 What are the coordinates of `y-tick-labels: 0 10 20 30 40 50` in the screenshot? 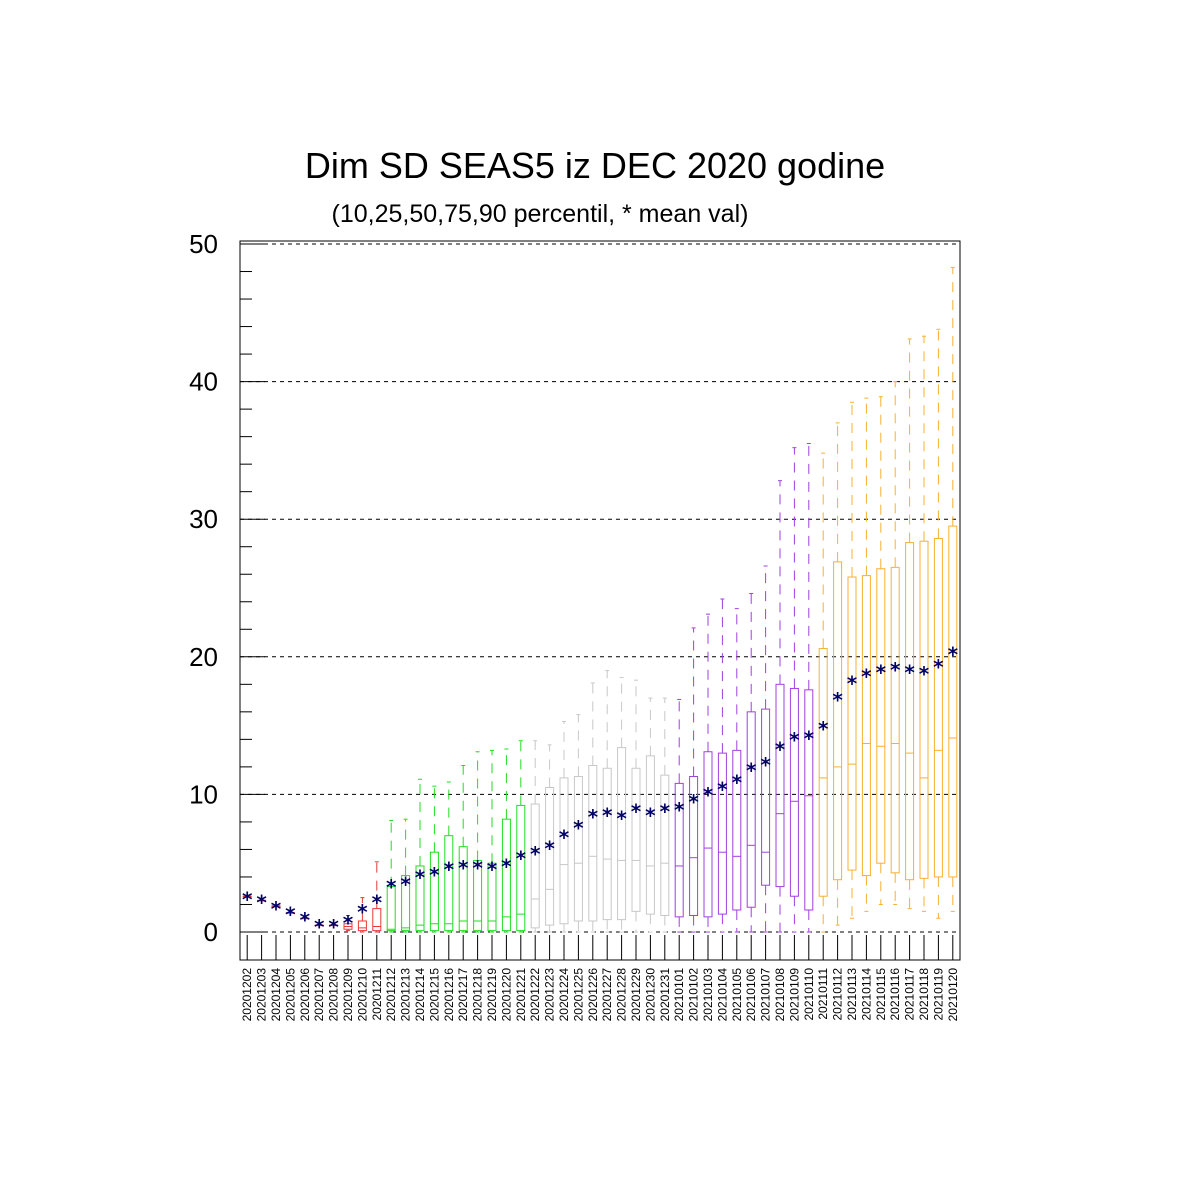 It's located at (203, 588).